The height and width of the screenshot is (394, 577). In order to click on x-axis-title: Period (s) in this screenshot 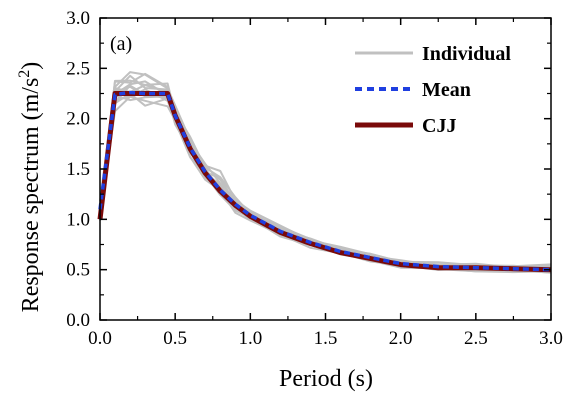, I will do `click(326, 379)`.